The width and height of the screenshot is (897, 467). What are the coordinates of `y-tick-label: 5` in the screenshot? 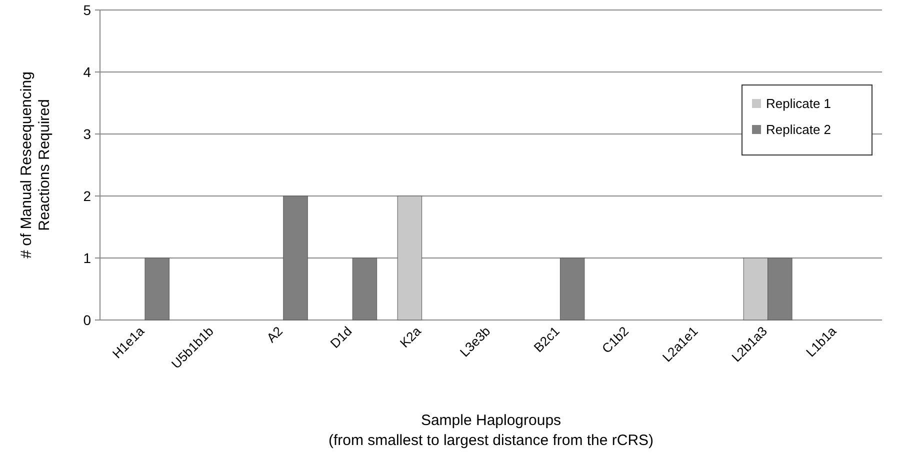 It's located at (87, 10).